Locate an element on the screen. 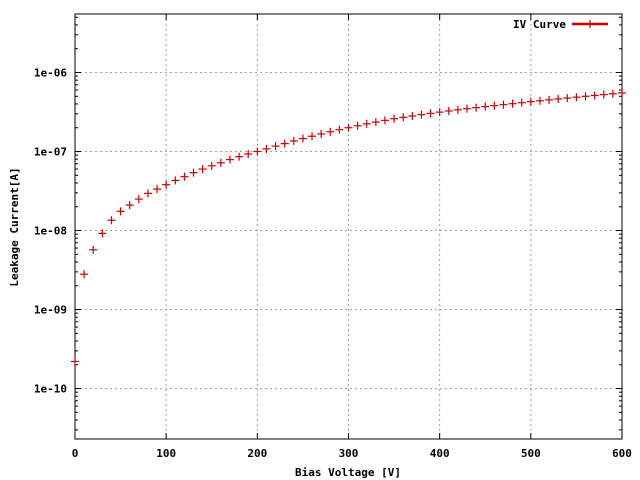 The image size is (640, 480). legend-swatch-marker is located at coordinates (590, 24).